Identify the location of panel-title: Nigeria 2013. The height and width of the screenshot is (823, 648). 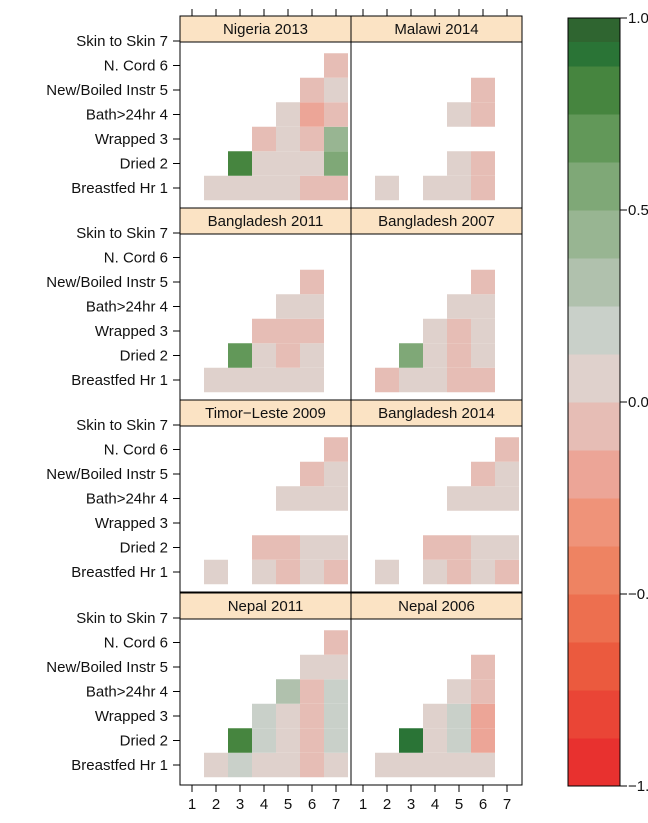
(265, 29).